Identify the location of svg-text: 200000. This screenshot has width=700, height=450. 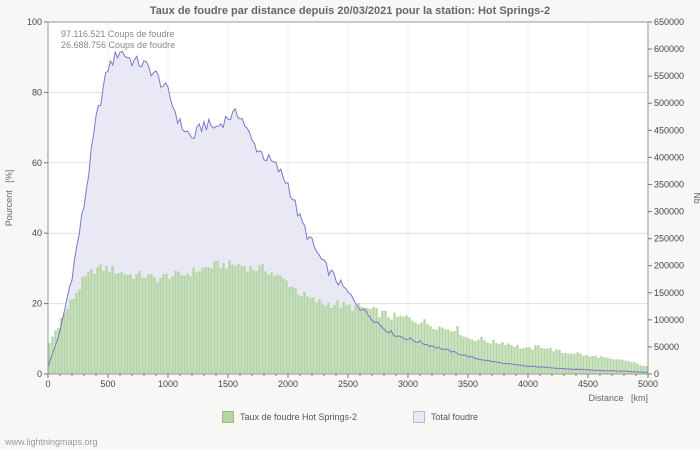
(669, 266).